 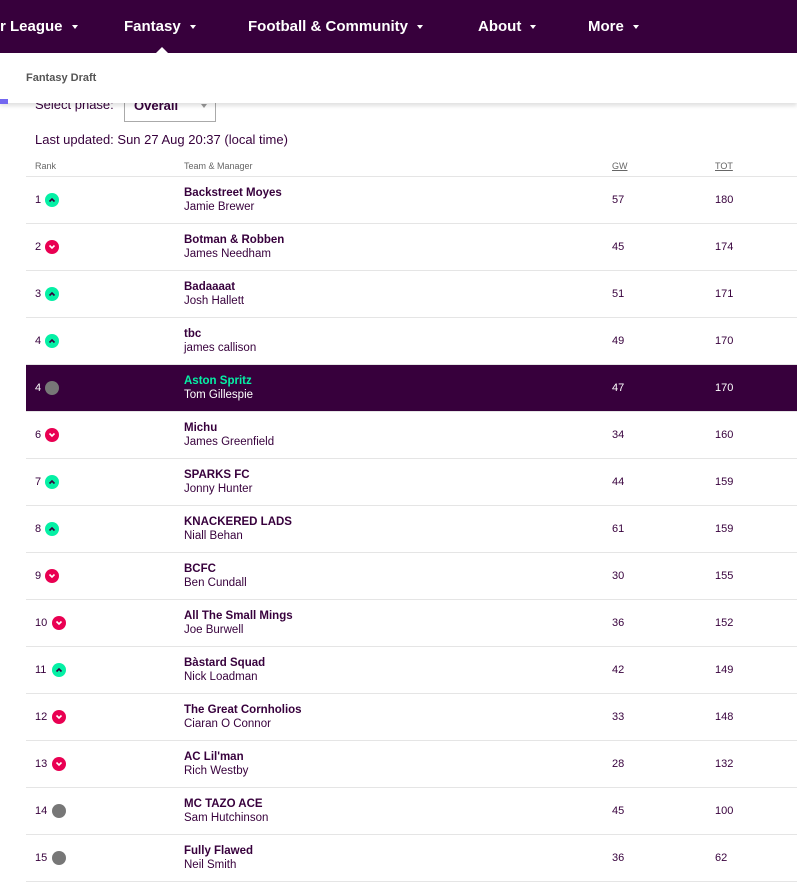 I want to click on nav-notch, so click(x=162, y=50).